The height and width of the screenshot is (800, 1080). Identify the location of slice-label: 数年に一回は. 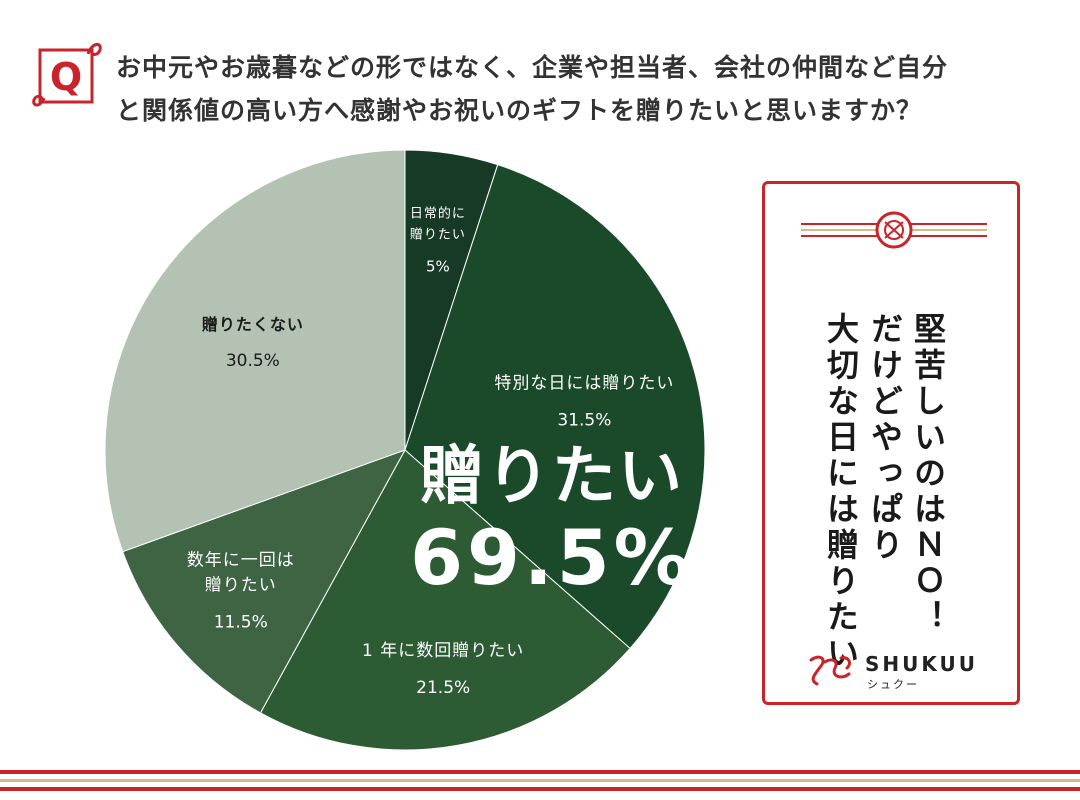
(241, 560).